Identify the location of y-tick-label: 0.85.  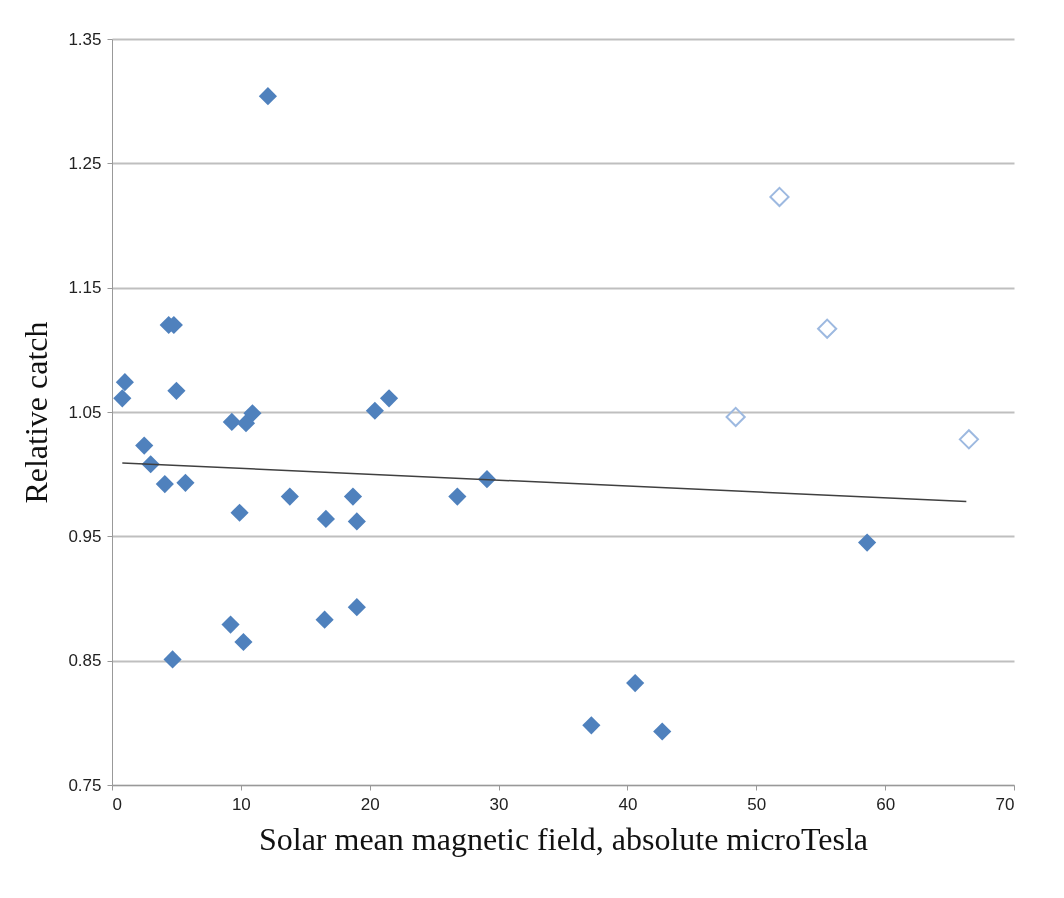
(85, 661).